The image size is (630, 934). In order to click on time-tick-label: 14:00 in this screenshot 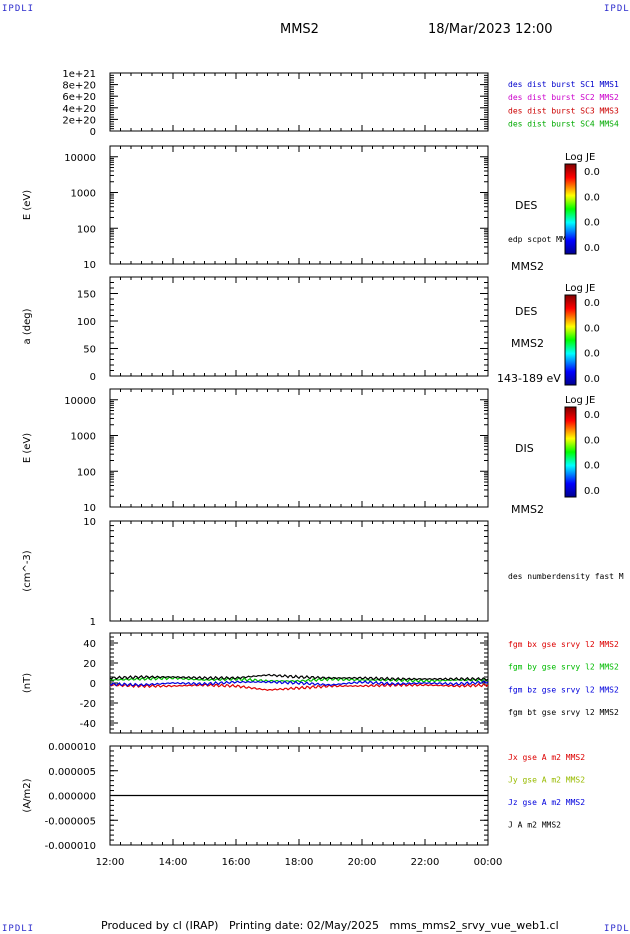, I will do `click(173, 862)`.